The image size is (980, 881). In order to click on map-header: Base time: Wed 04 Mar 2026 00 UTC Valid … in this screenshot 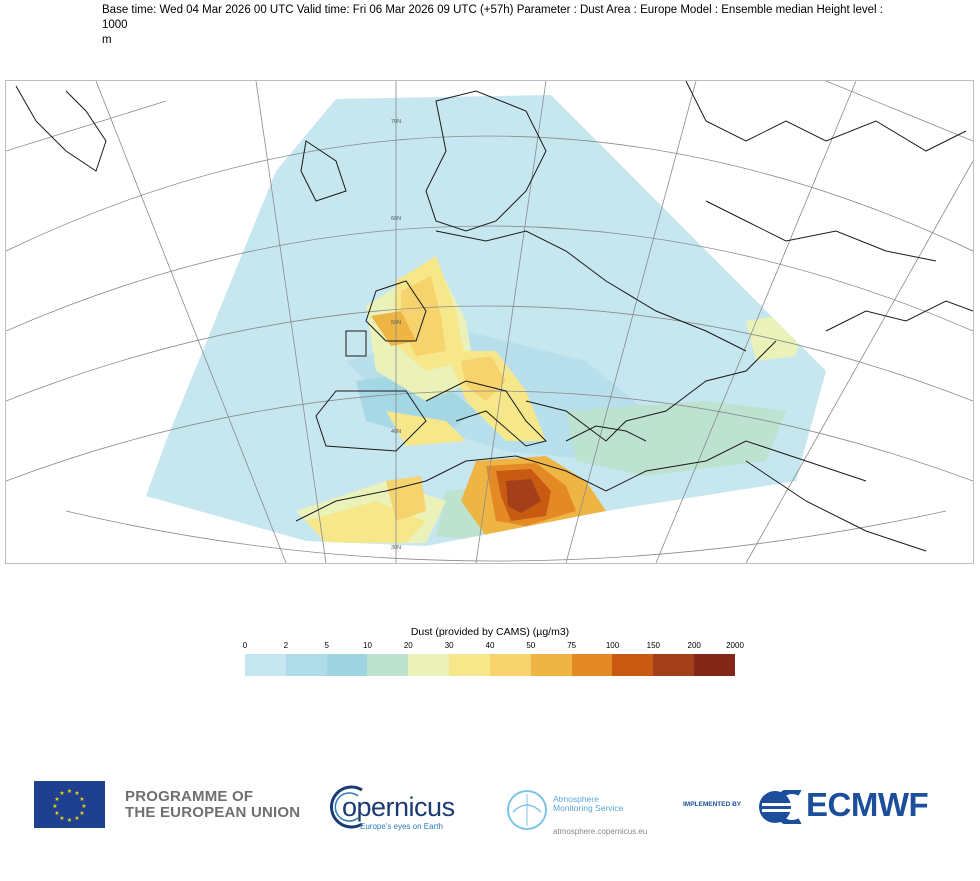, I will do `click(497, 25)`.